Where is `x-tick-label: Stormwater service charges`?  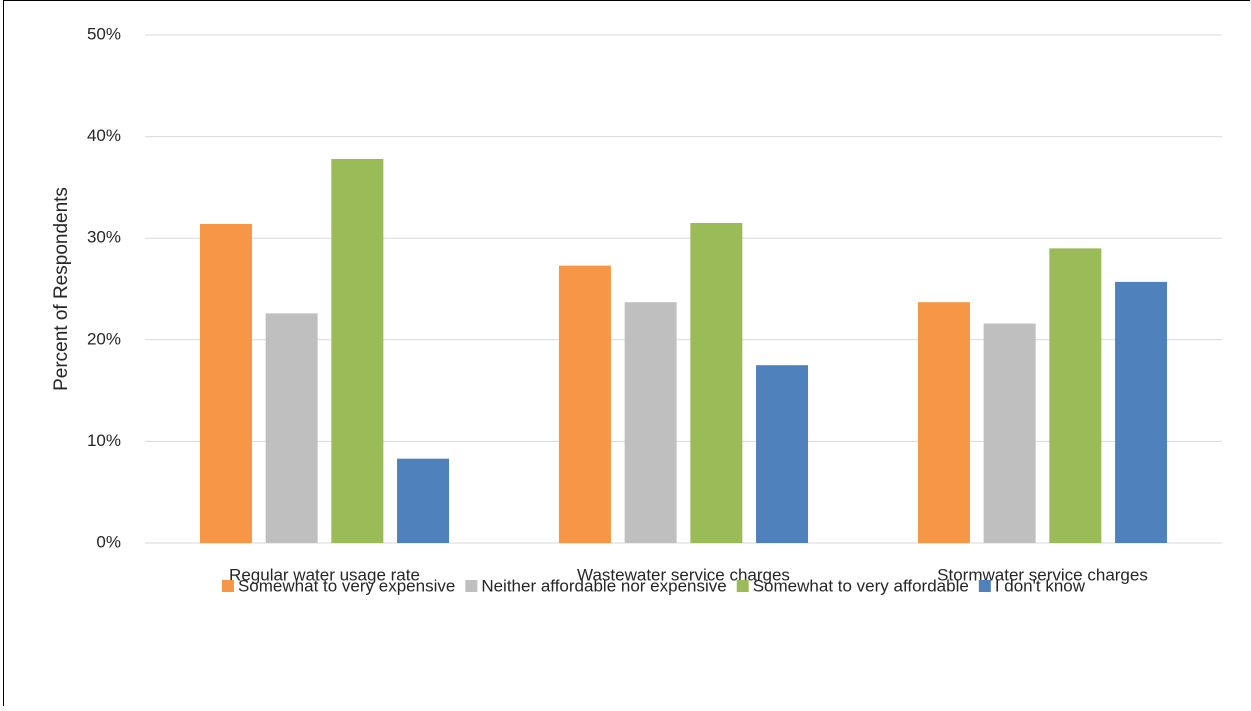 x-tick-label: Stormwater service charges is located at coordinates (1042, 574).